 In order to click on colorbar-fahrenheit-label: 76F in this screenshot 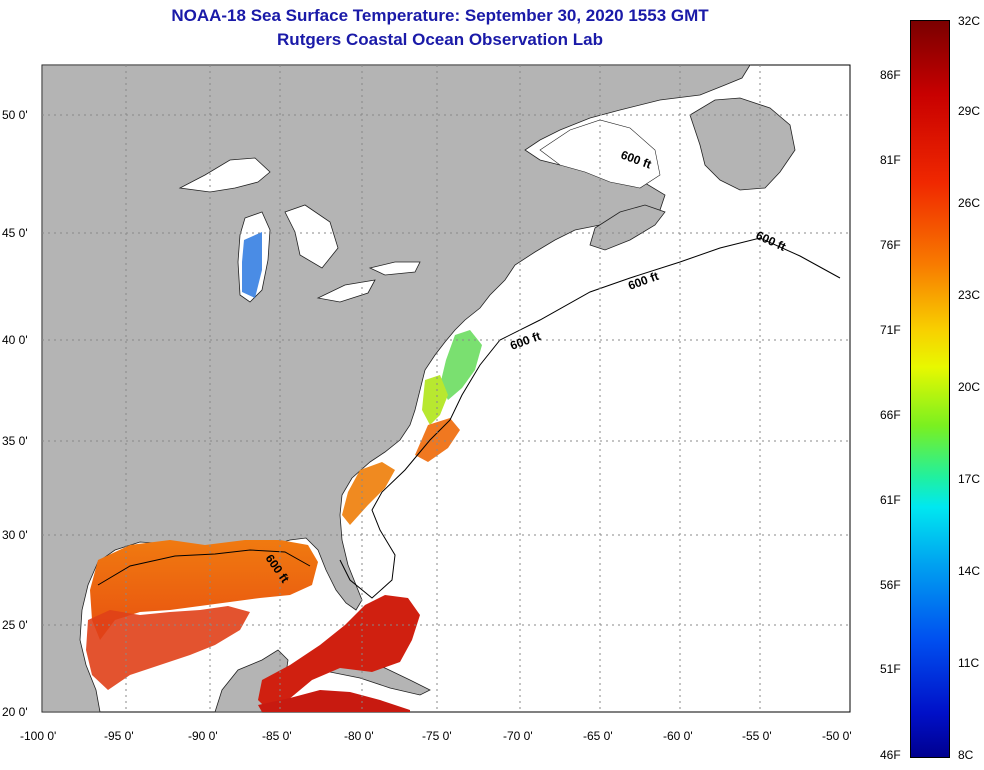, I will do `click(890, 245)`.